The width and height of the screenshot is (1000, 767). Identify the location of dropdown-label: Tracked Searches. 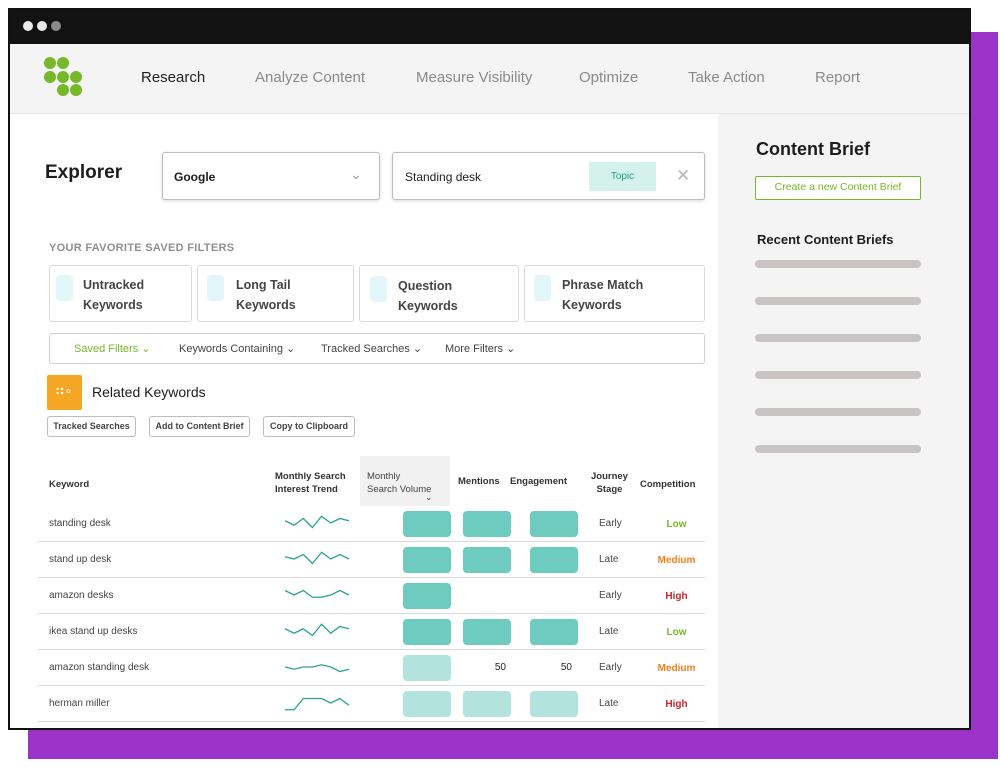
(365, 349).